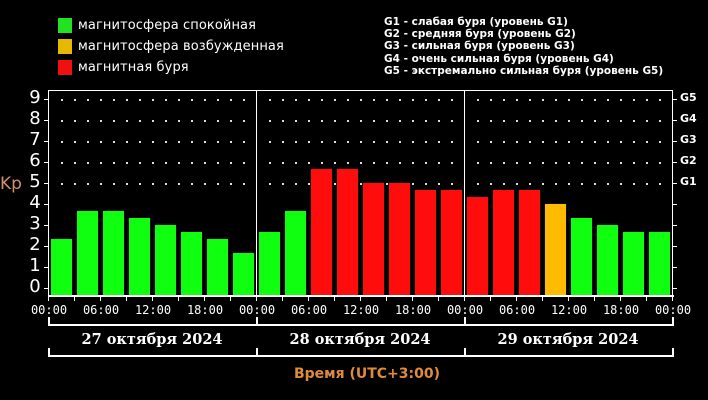 Image resolution: width=708 pixels, height=400 pixels. What do you see at coordinates (479, 46) in the screenshot?
I see `g-level-item: G3 - сильная буря (уровень G3)` at bounding box center [479, 46].